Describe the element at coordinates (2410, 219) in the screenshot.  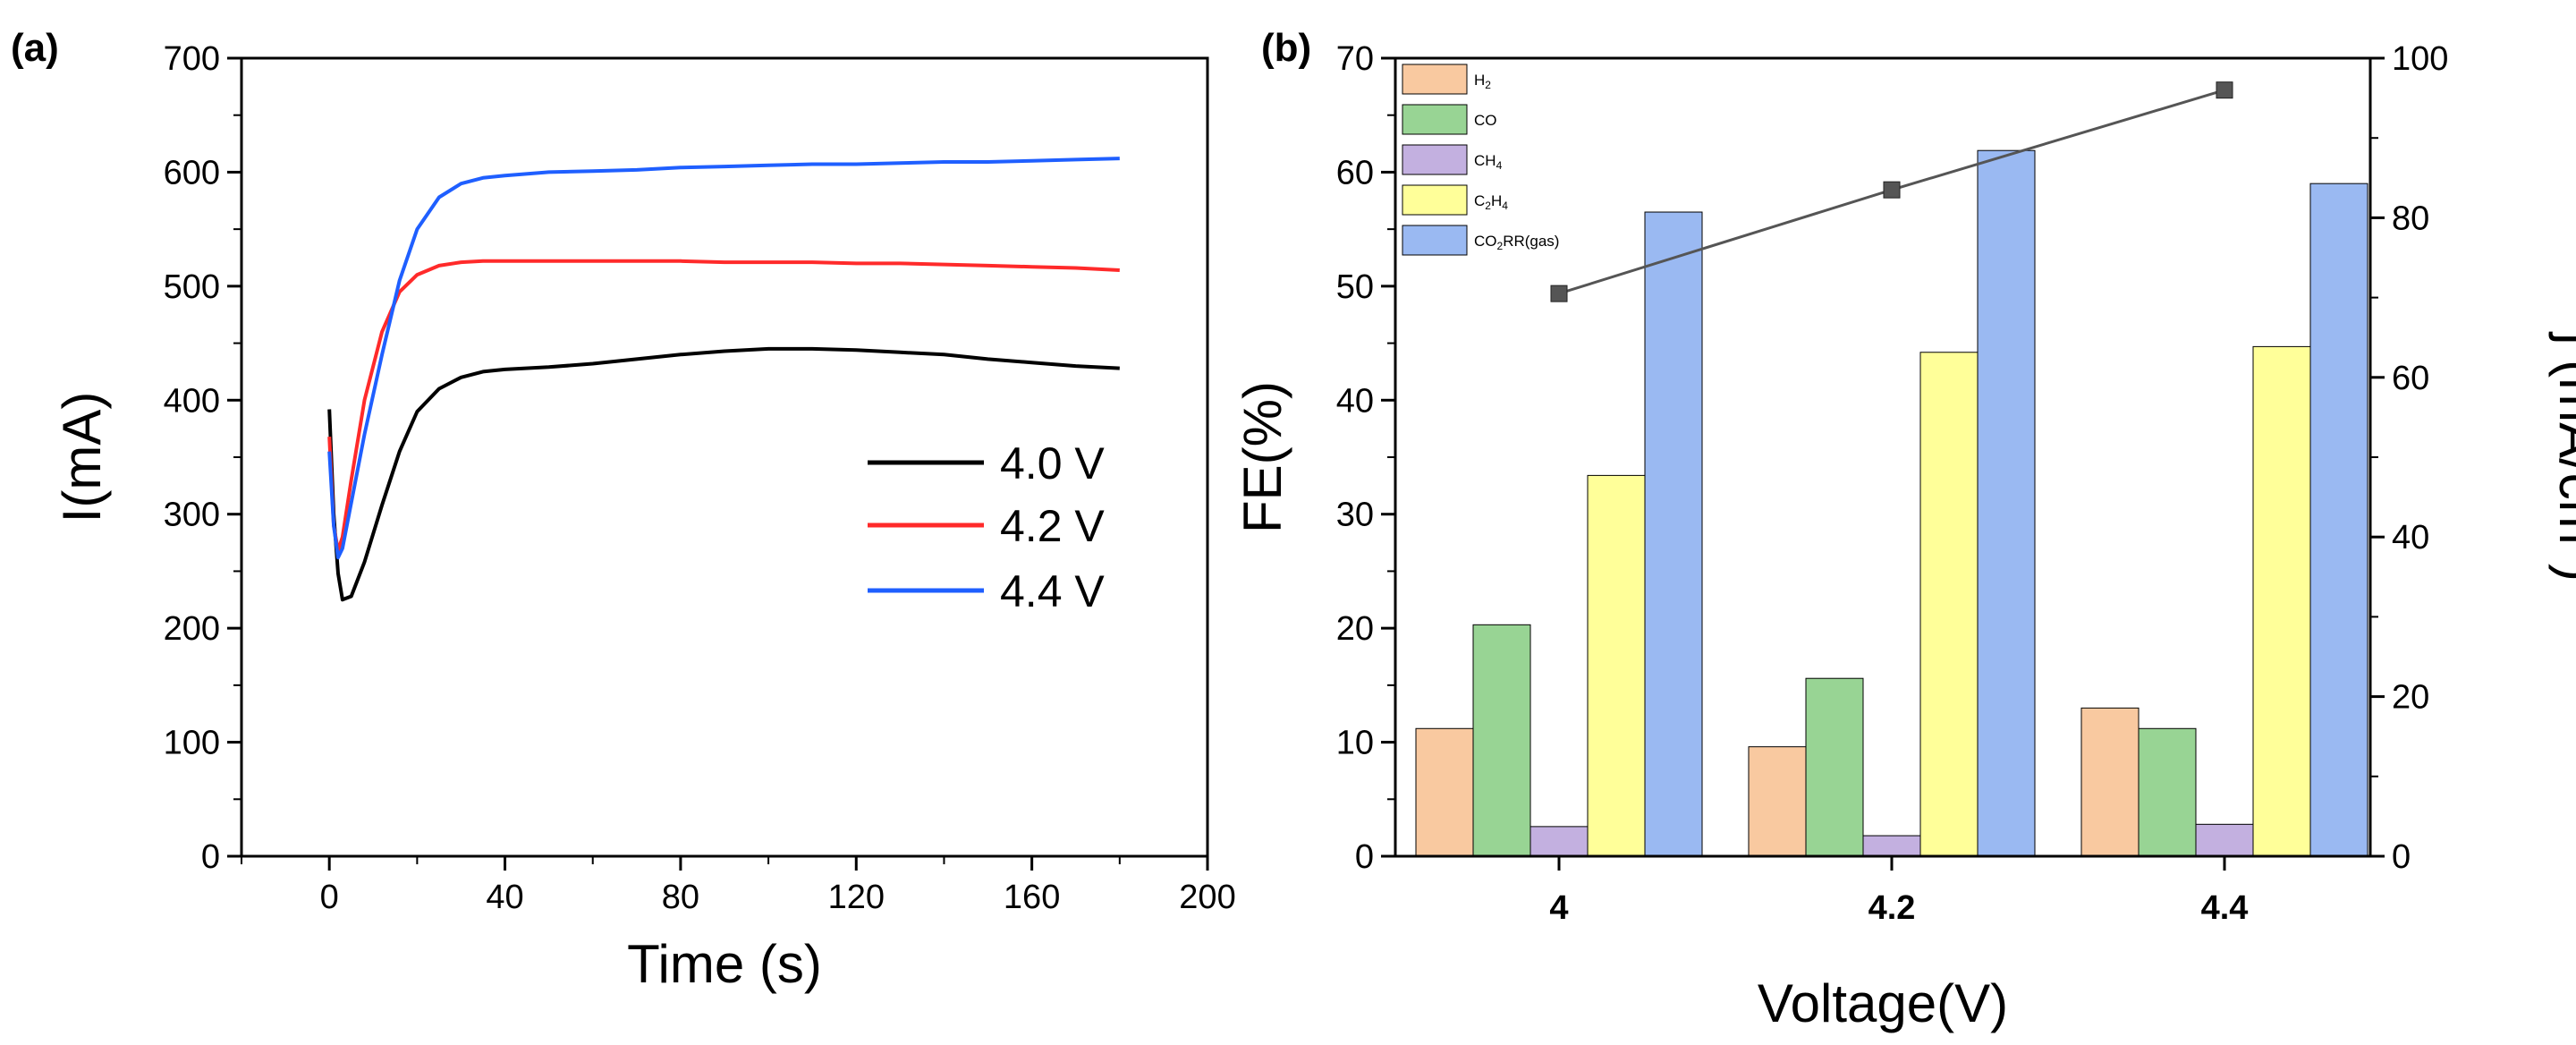
I see `y2-tick-label-b: 80` at that location.